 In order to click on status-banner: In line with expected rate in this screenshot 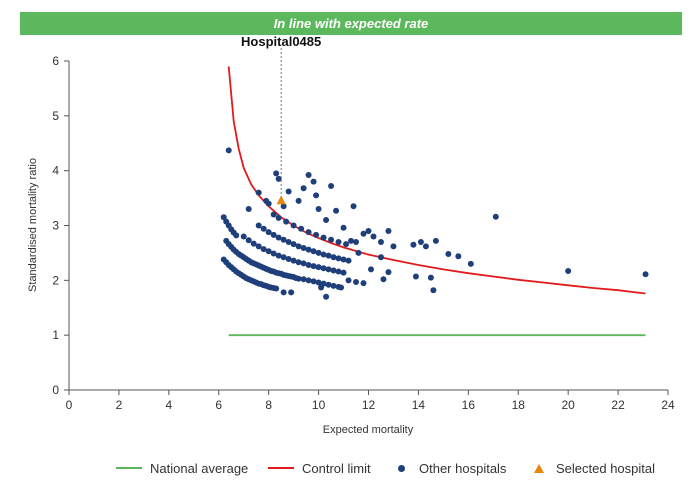, I will do `click(351, 23)`.